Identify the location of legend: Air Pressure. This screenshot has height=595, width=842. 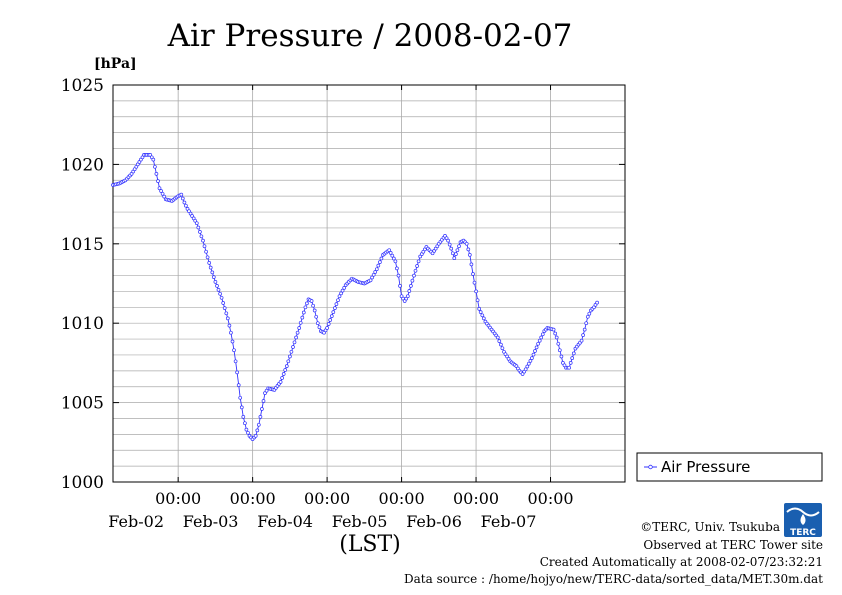
(729, 467).